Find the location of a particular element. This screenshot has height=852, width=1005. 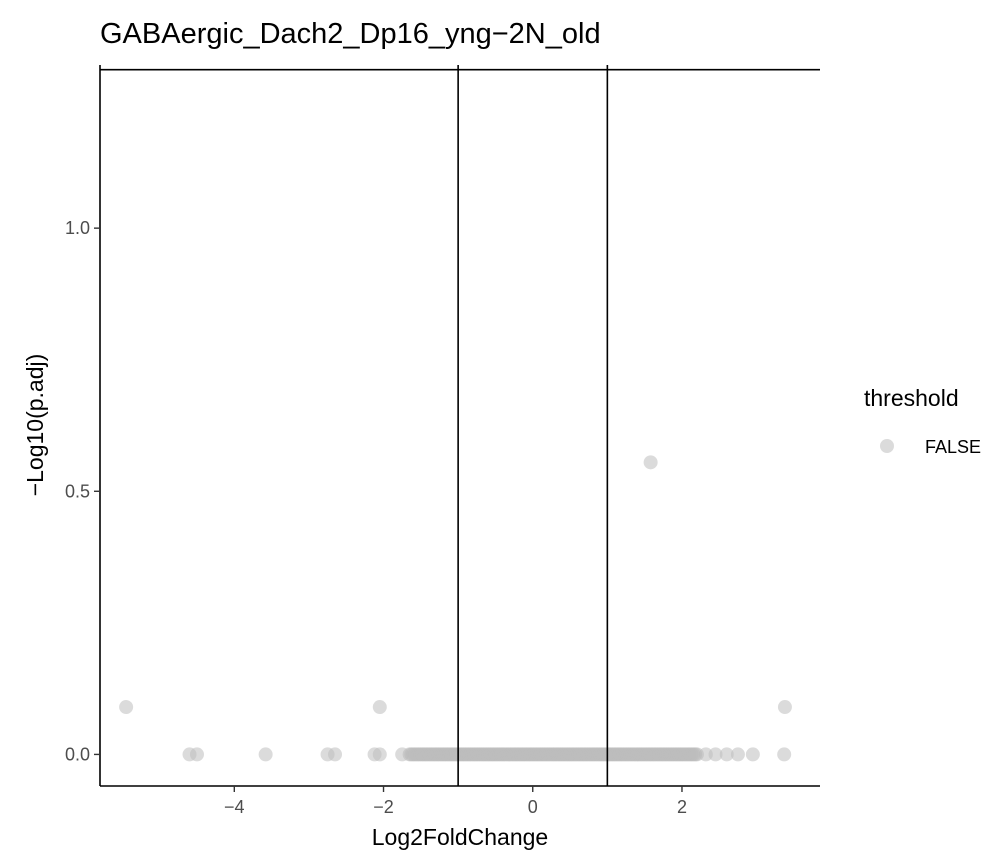

legend-label-false: FALSE is located at coordinates (953, 447).